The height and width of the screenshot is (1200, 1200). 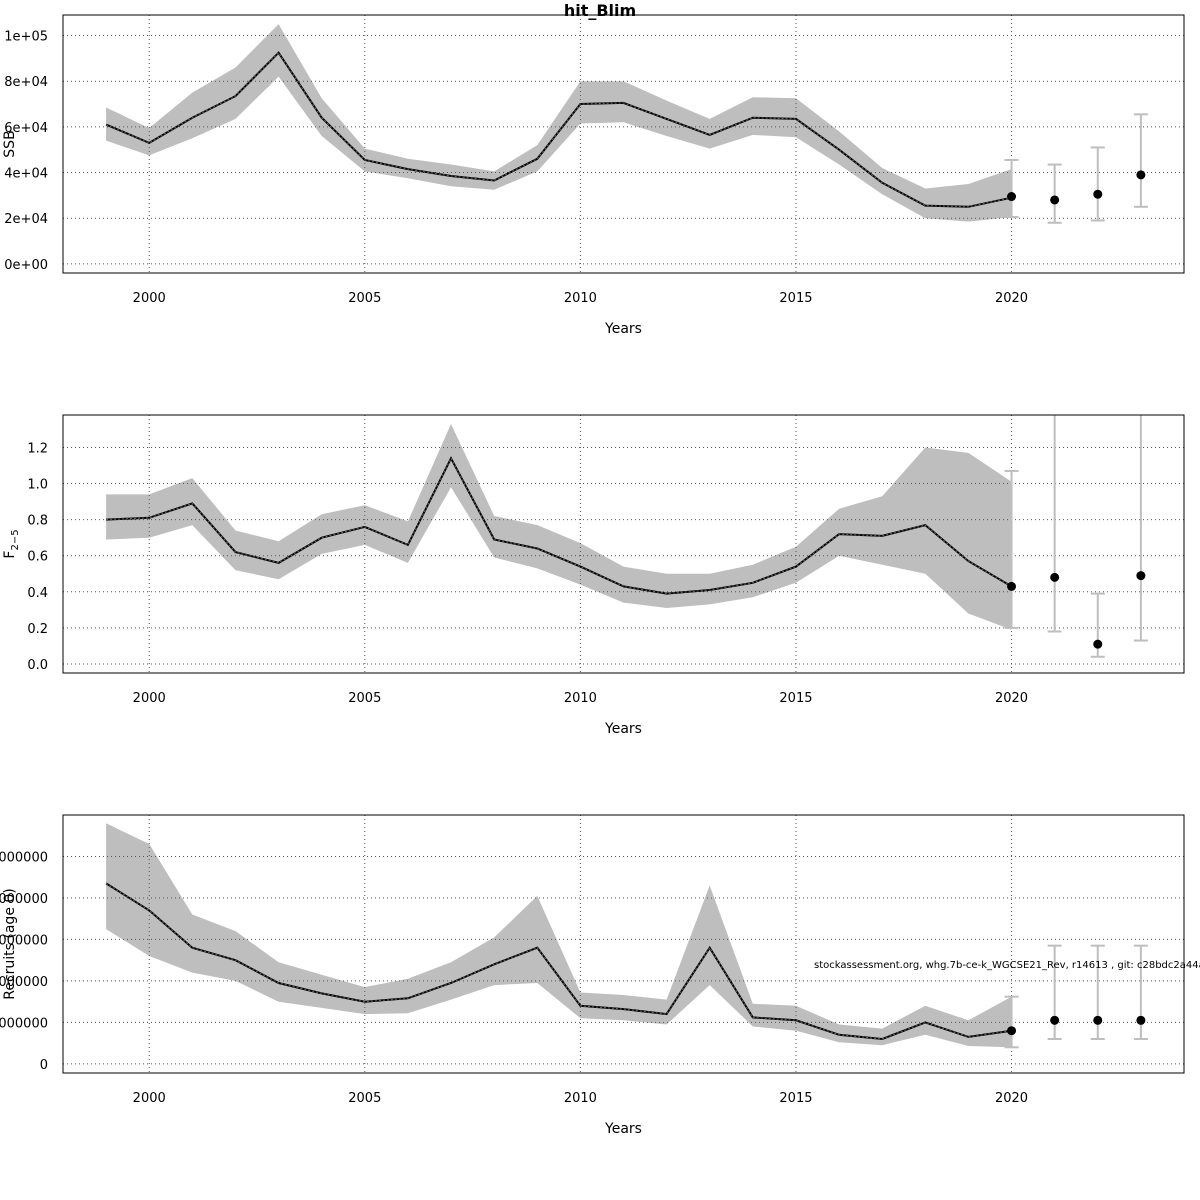 I want to click on recruits-y-tick-label: 3000000, so click(x=24, y=940).